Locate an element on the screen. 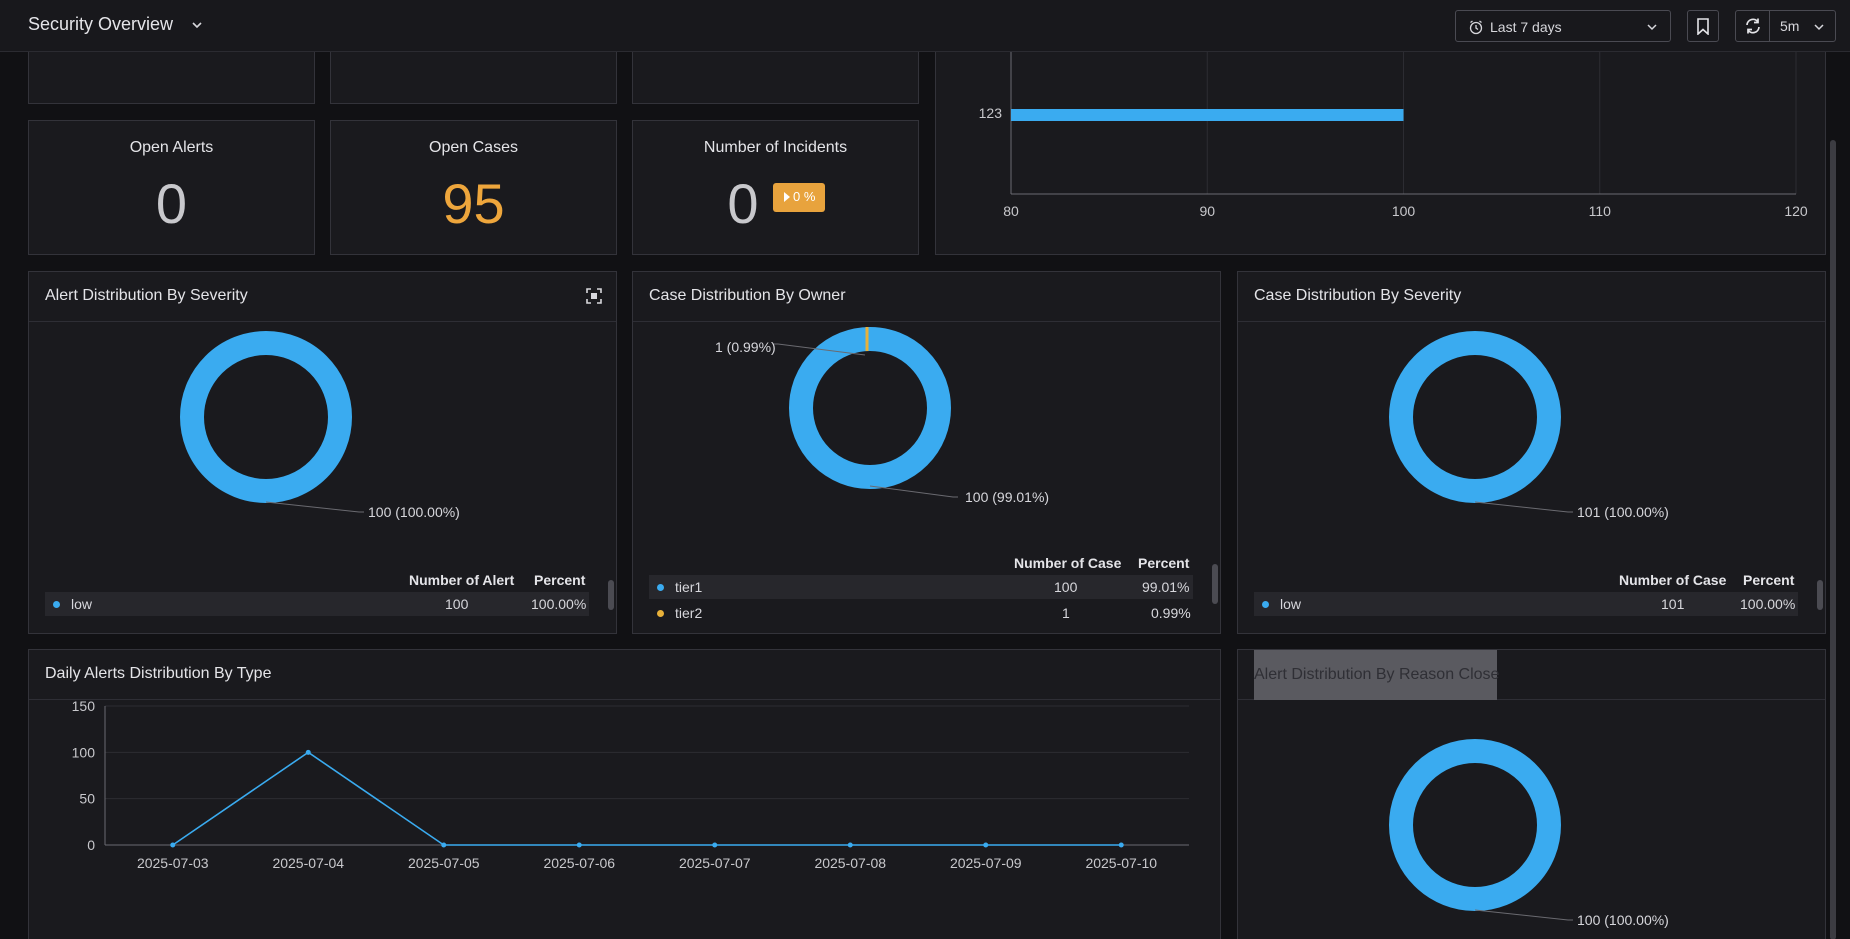 This screenshot has height=939, width=1850. trend-badge-value: 0 % is located at coordinates (804, 196).